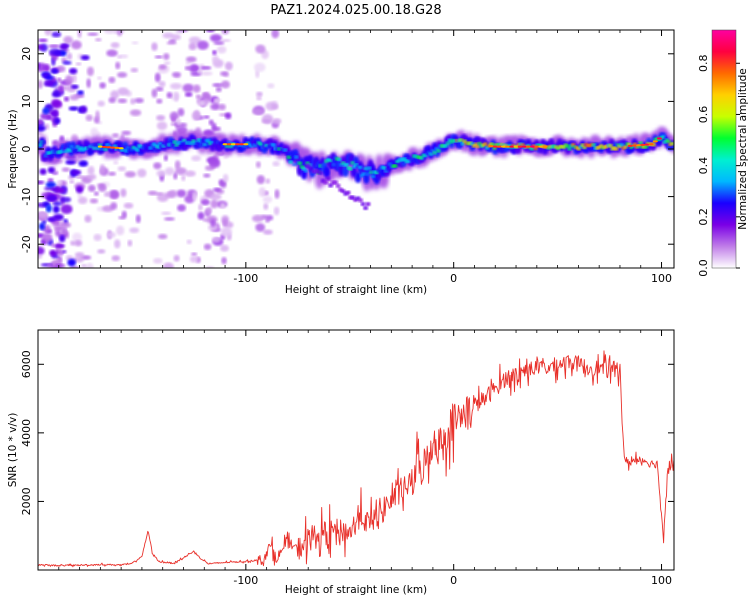 The image size is (750, 600). What do you see at coordinates (703, 166) in the screenshot?
I see `colorbar-tick-label: 0.4` at bounding box center [703, 166].